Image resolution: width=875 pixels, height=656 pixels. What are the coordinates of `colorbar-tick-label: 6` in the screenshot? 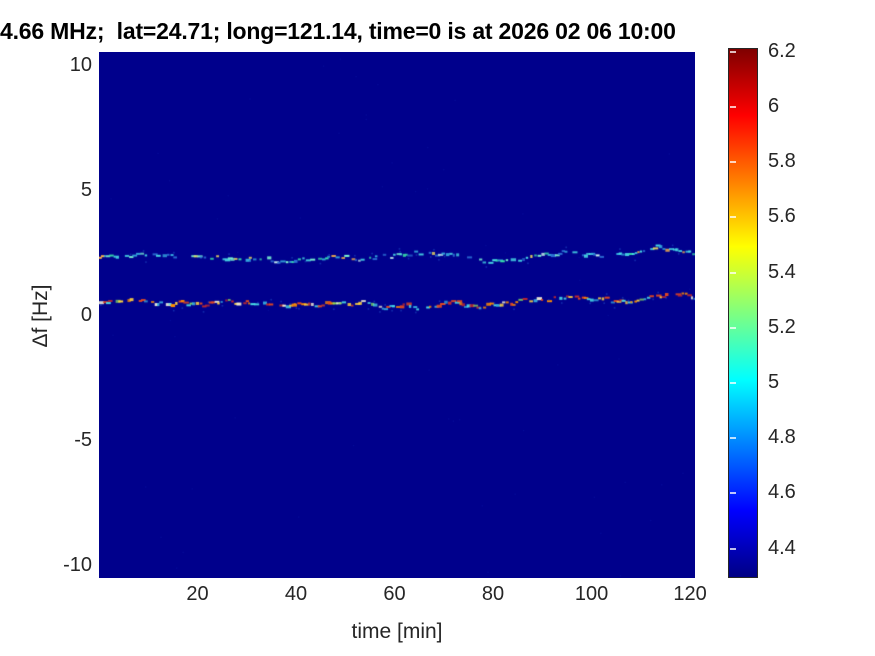 It's located at (774, 105).